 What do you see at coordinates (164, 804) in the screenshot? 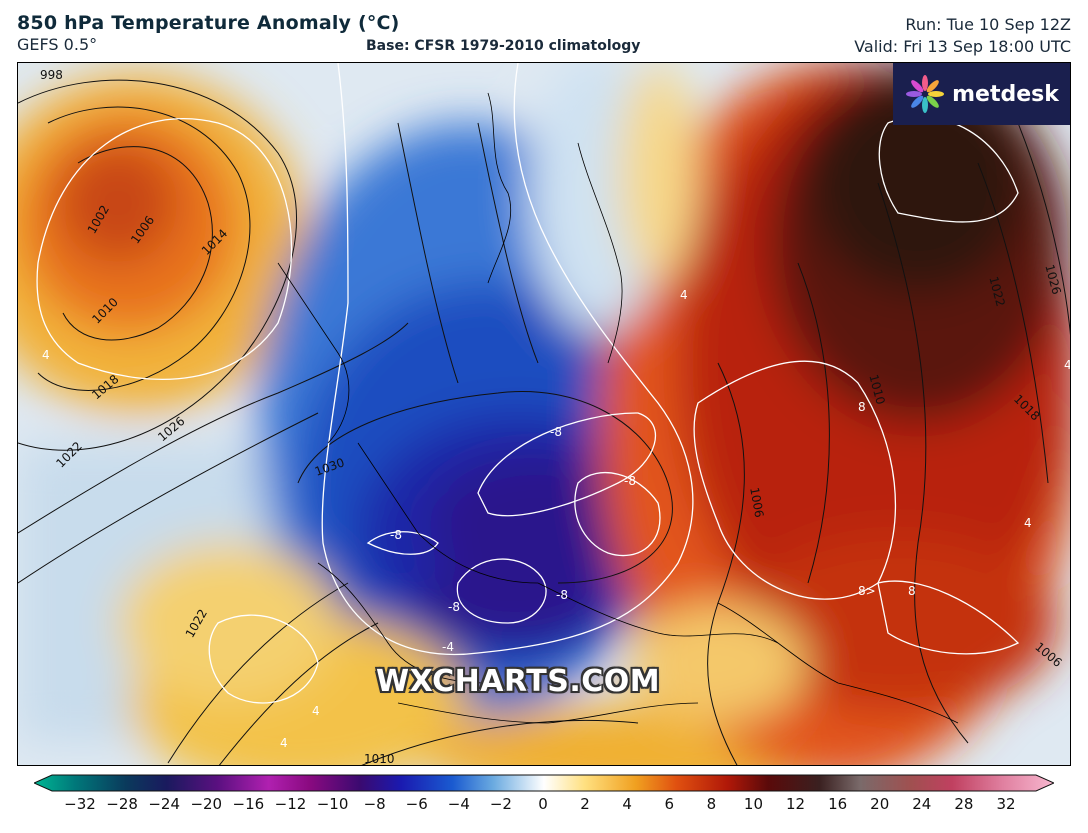
I see `colorbar-tick-label: −24` at bounding box center [164, 804].